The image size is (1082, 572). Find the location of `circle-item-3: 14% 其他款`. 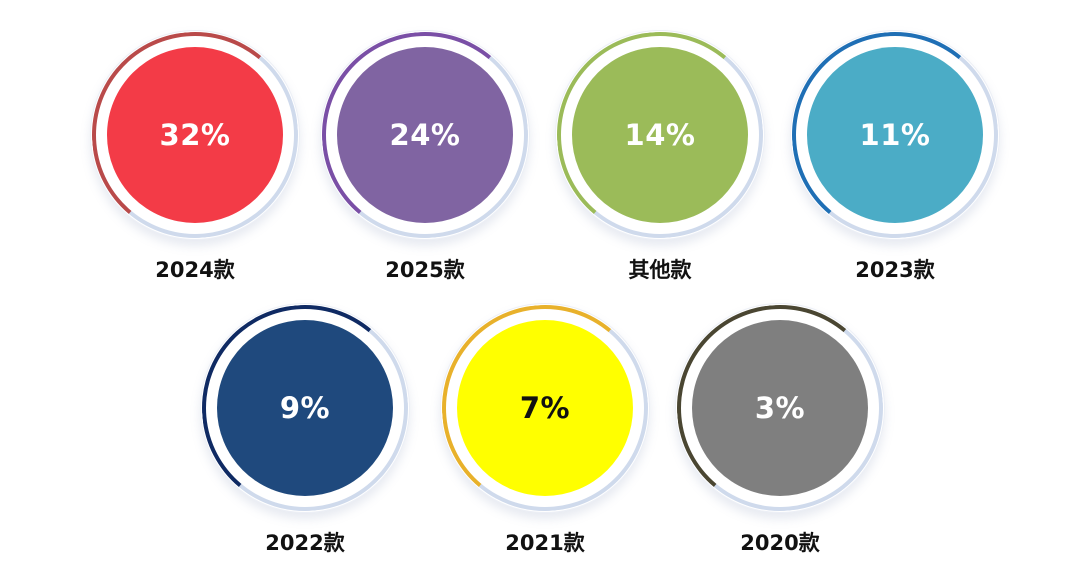

circle-item-3: 14% 其他款 is located at coordinates (660, 152).